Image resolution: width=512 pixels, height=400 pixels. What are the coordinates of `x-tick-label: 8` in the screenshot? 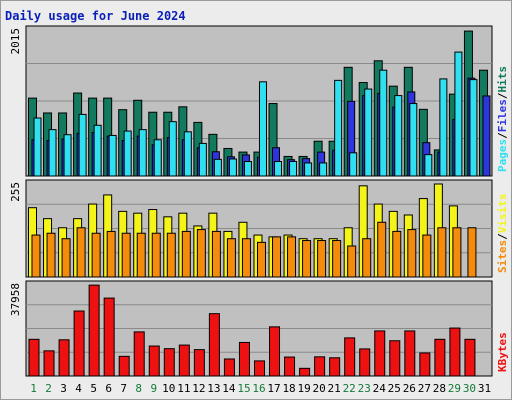 It's located at (138, 388).